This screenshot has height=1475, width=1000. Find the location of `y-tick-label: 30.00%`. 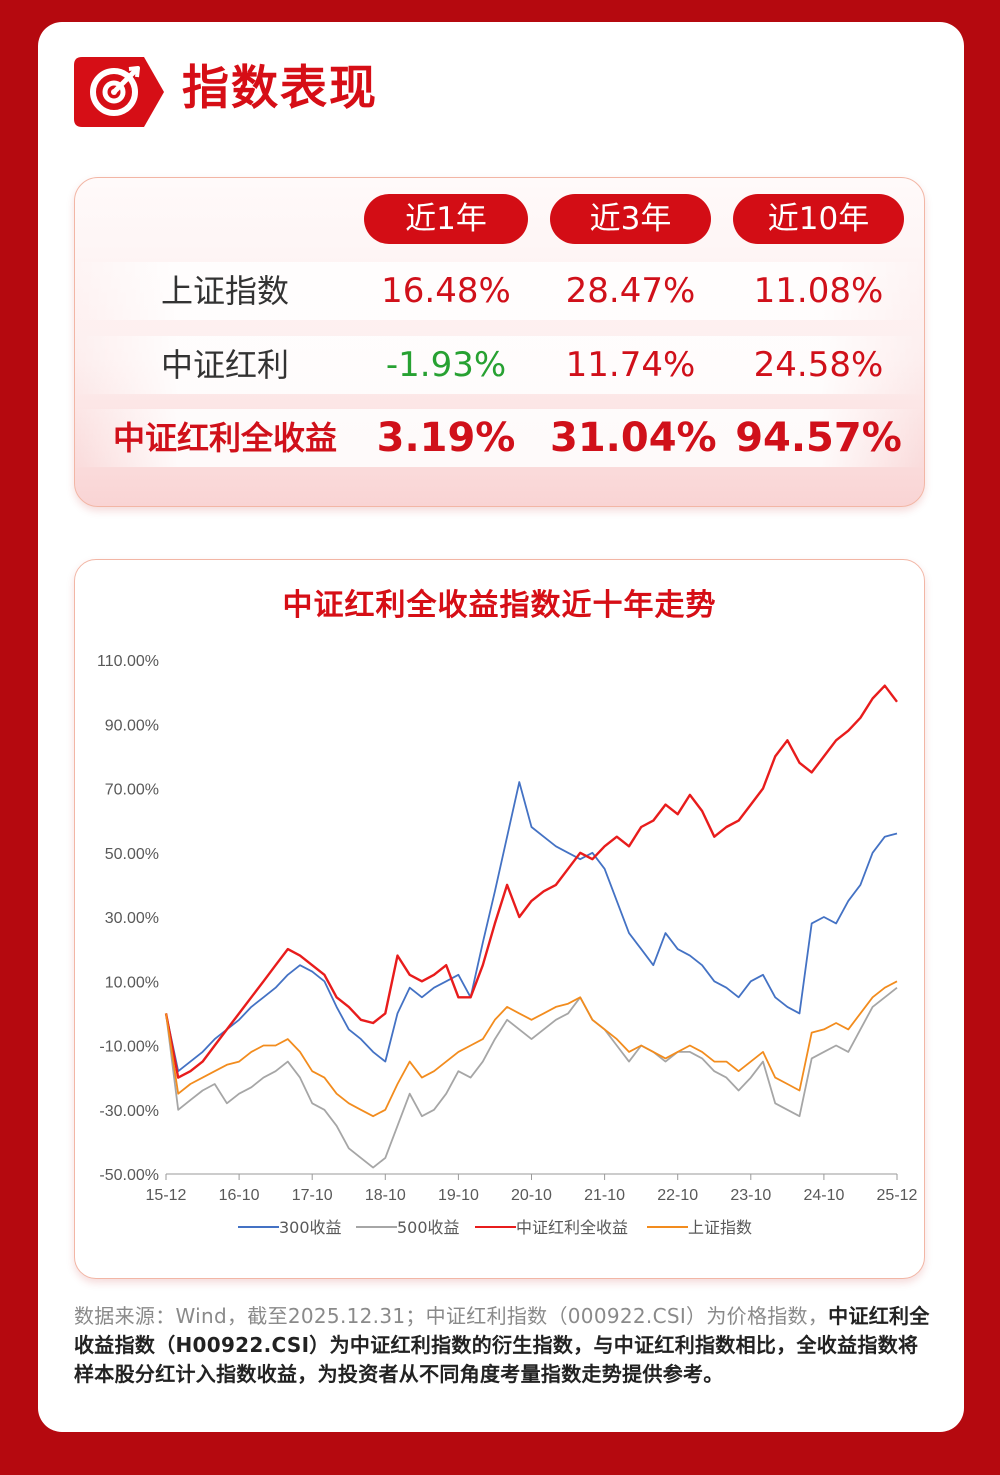

y-tick-label: 30.00% is located at coordinates (132, 918).